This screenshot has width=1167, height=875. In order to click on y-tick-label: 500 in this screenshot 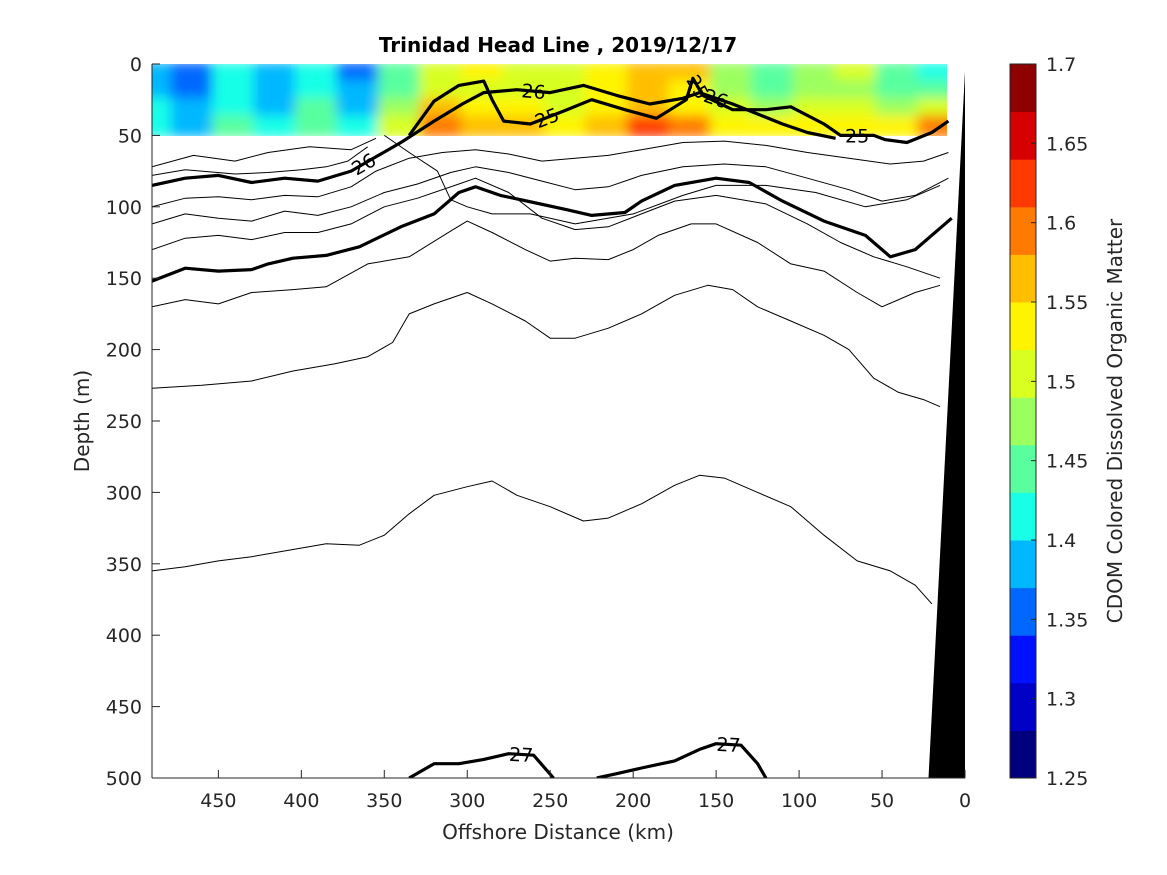, I will do `click(124, 779)`.